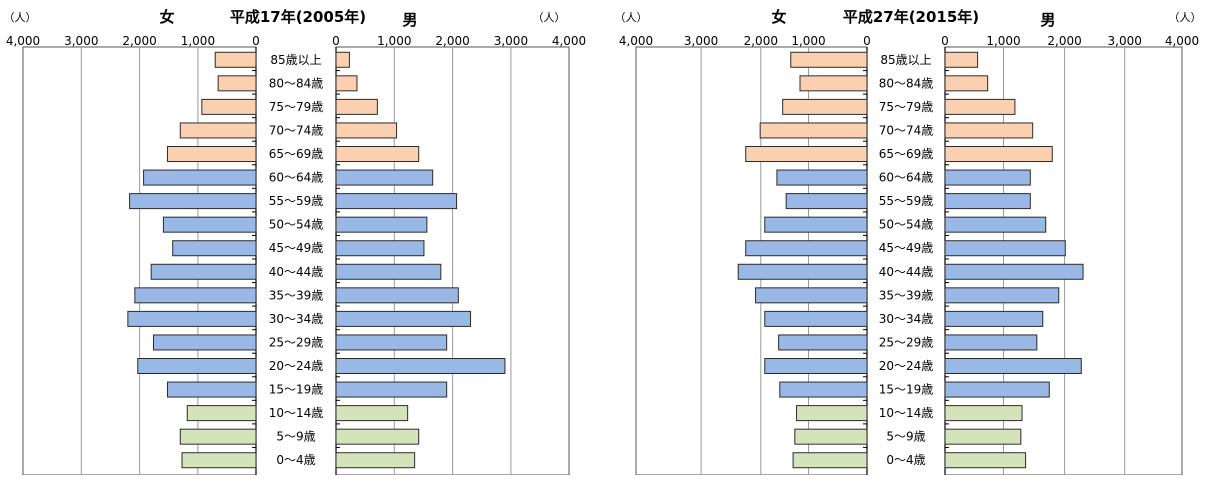  I want to click on x-tick-label-left: 3,000, so click(701, 41).